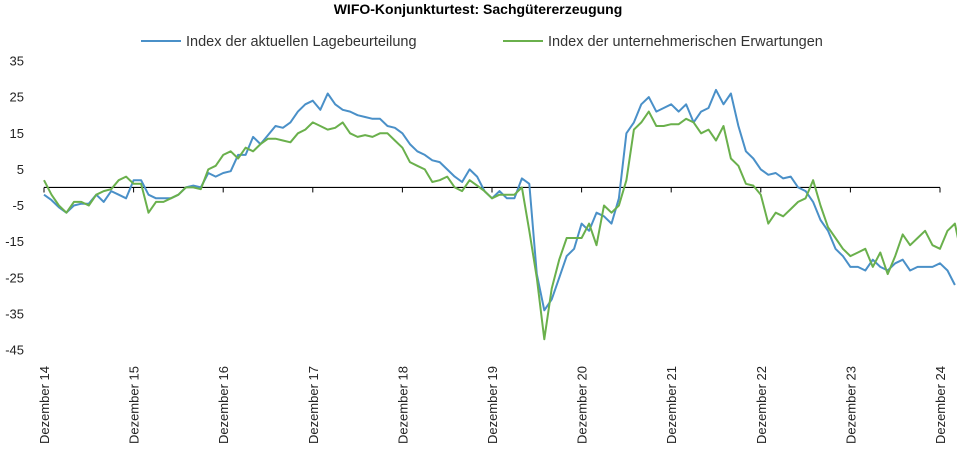  What do you see at coordinates (685, 42) in the screenshot?
I see `legend-label-2: Index der unternehmerischen Erwartungen` at bounding box center [685, 42].